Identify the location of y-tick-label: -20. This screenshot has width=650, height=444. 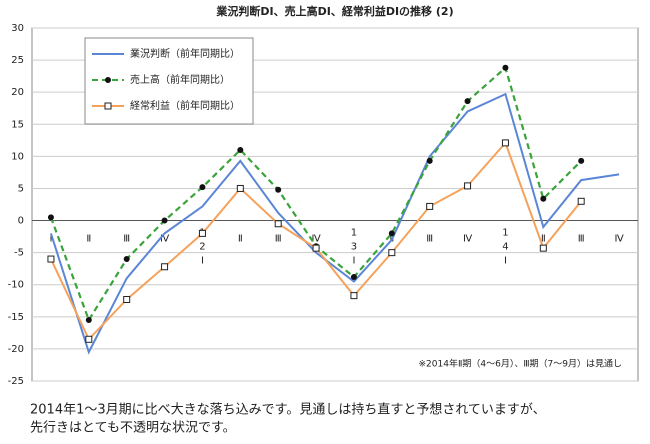
(16, 349).